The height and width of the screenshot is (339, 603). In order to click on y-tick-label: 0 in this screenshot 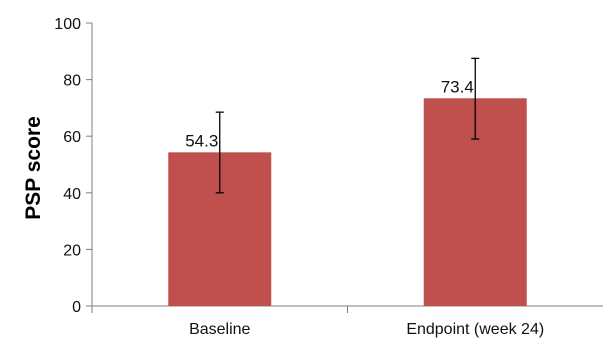, I will do `click(76, 307)`.